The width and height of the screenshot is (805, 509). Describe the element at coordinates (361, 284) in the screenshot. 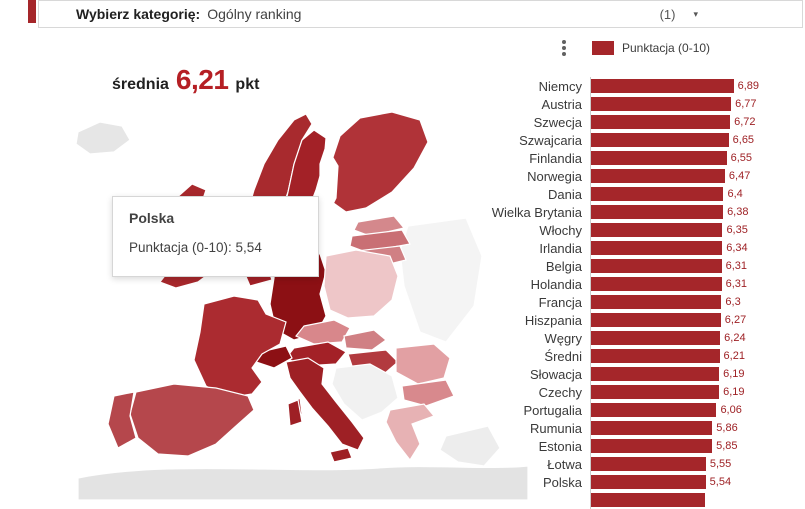

I see `map-country-poland` at that location.